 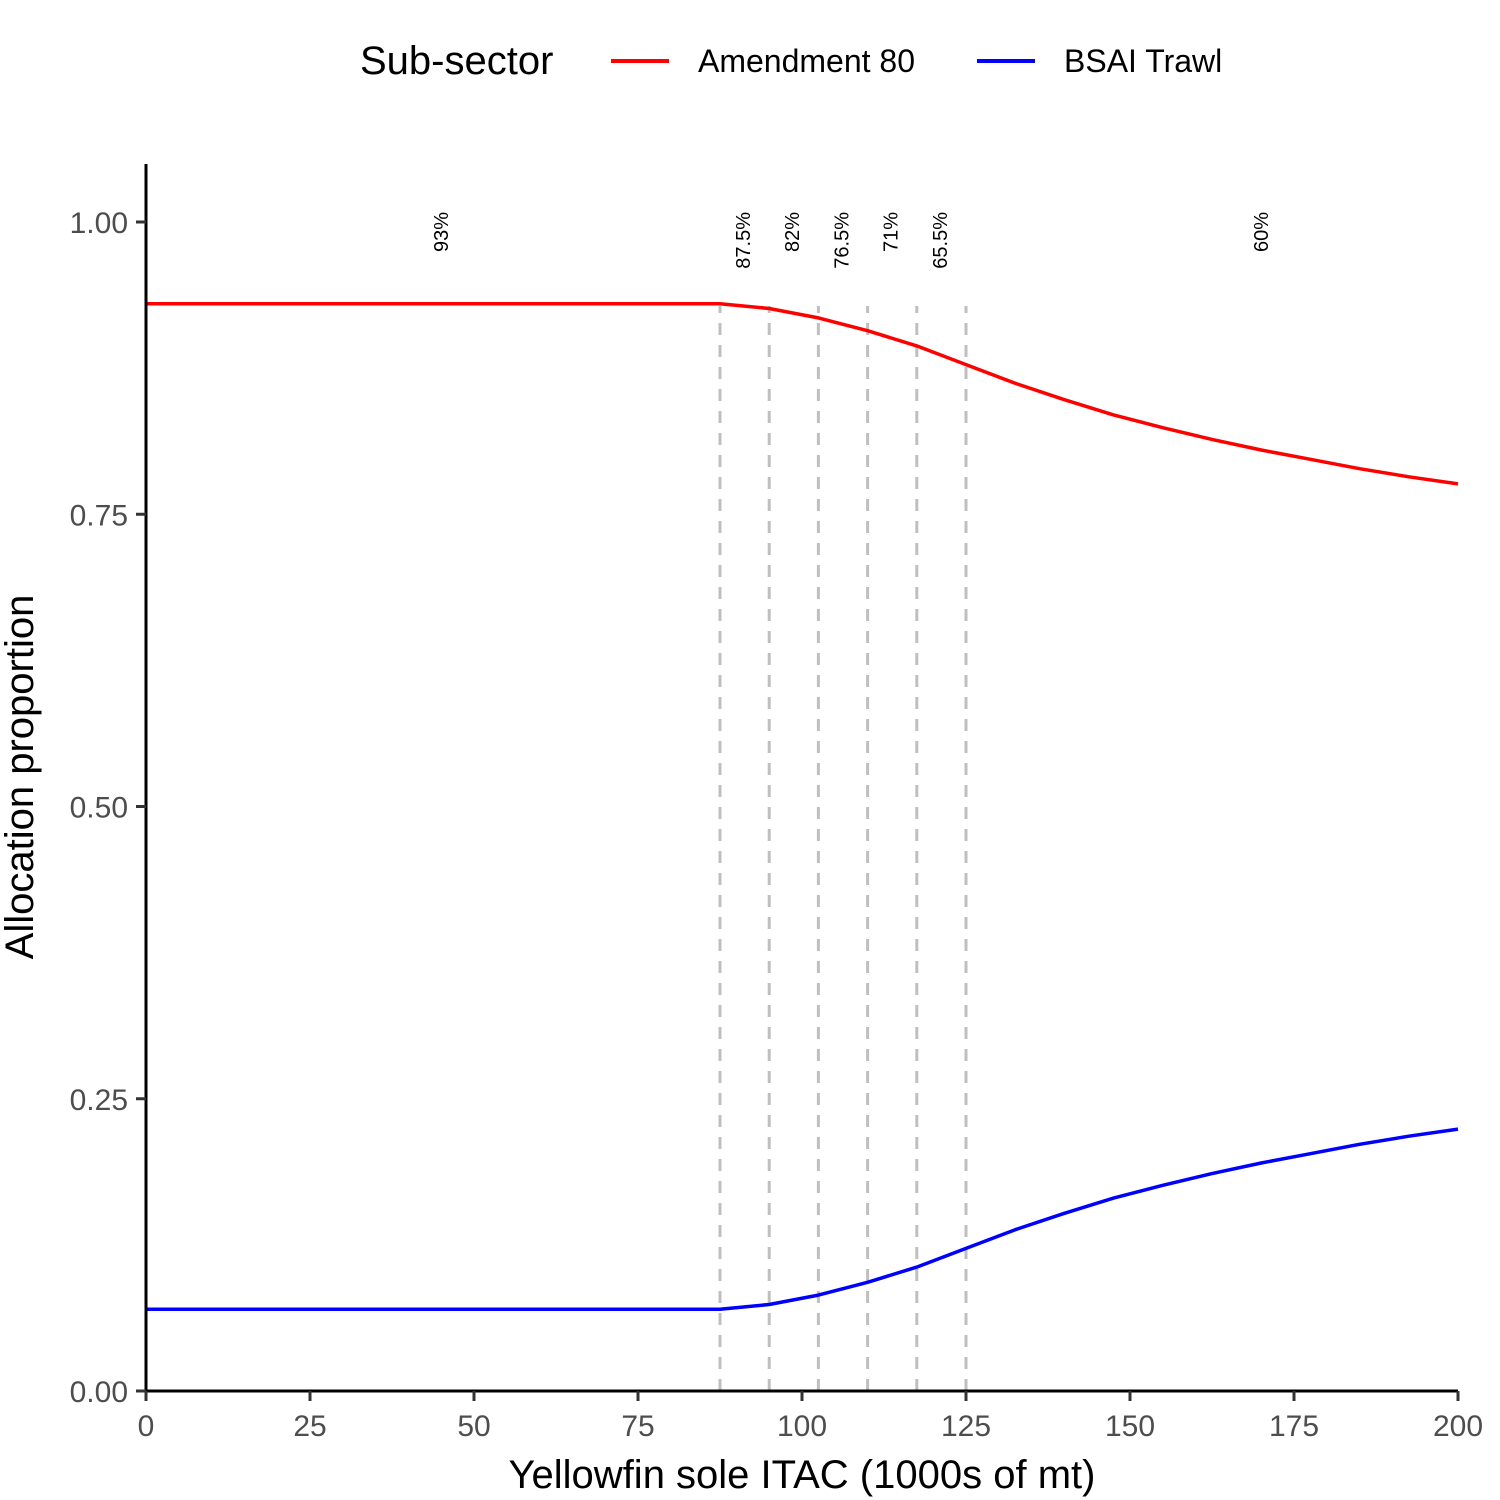 What do you see at coordinates (99, 808) in the screenshot?
I see `y-tick-label: 0.50` at bounding box center [99, 808].